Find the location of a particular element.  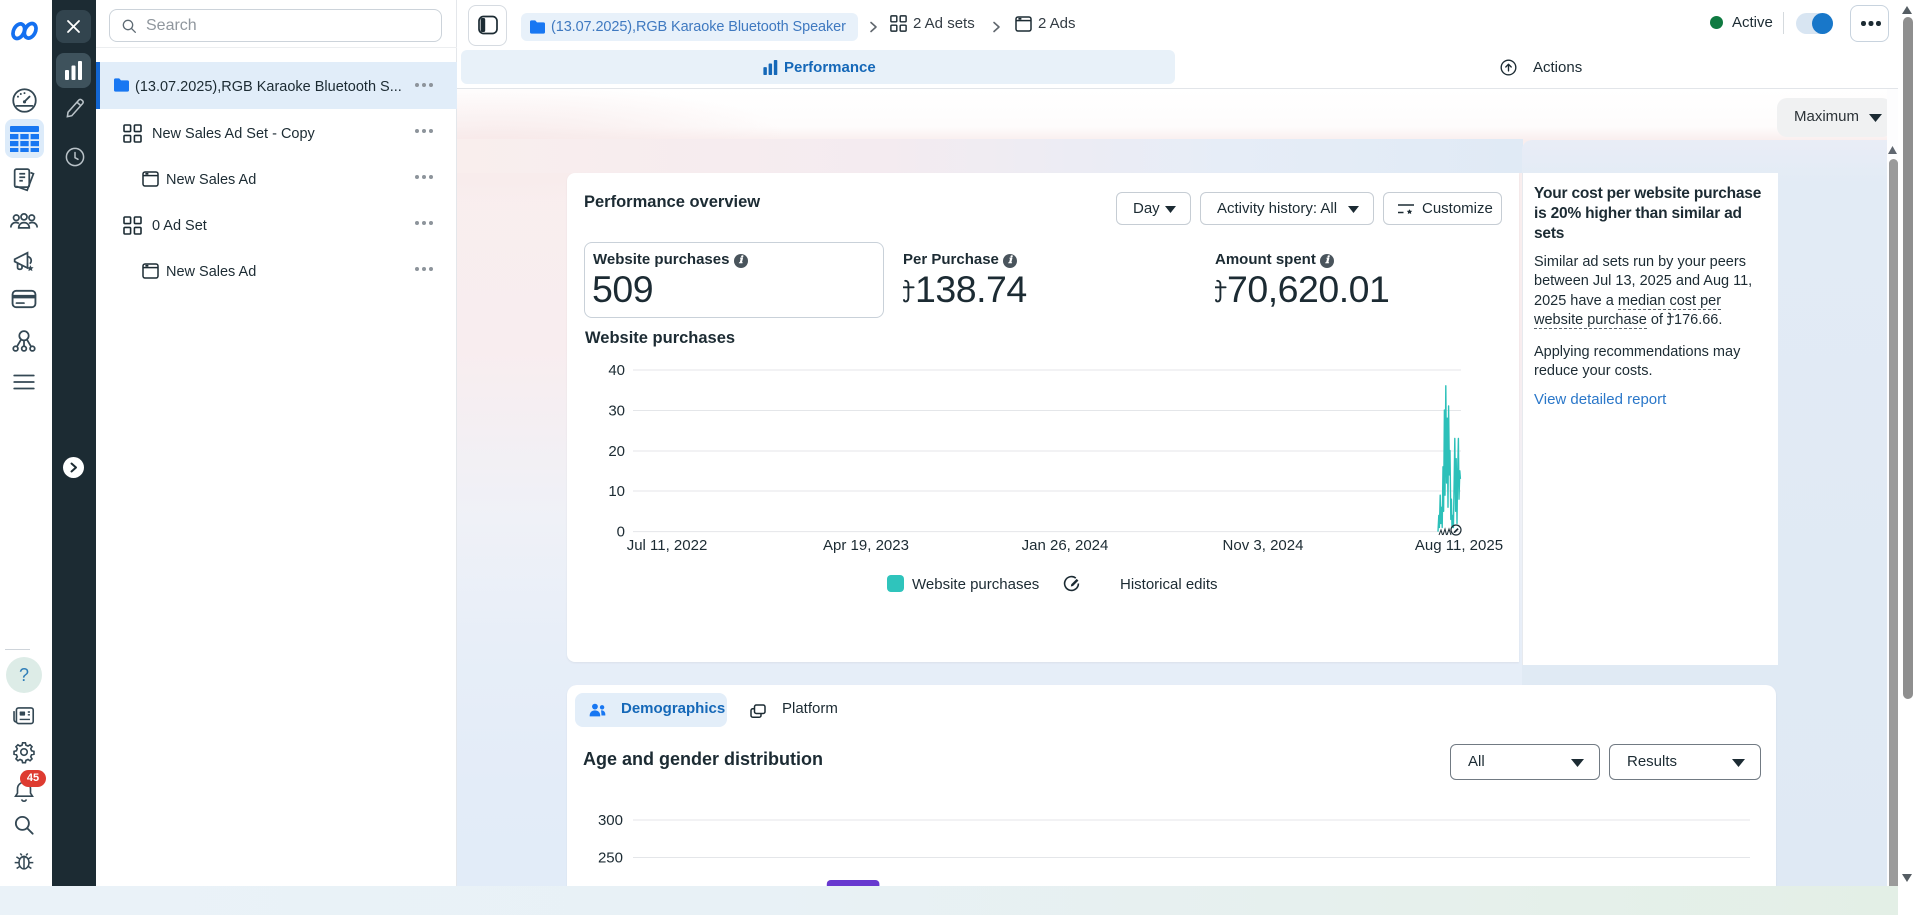

svg-text: Aug 11, 2025 is located at coordinates (1459, 545).